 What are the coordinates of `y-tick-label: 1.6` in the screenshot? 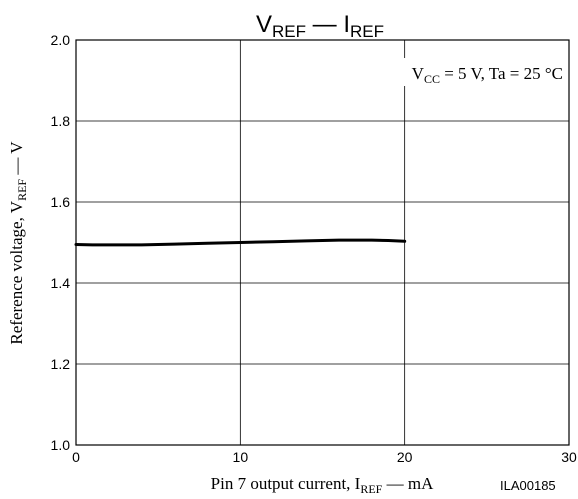 It's located at (61, 202).